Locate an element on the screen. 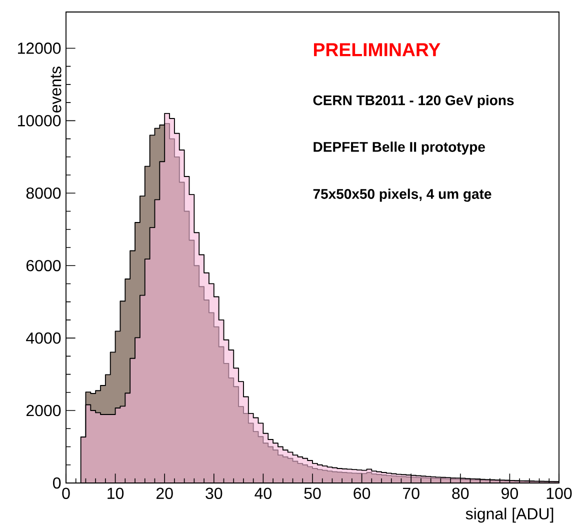 This screenshot has height=527, width=576. x-tick-label: 40 is located at coordinates (263, 494).